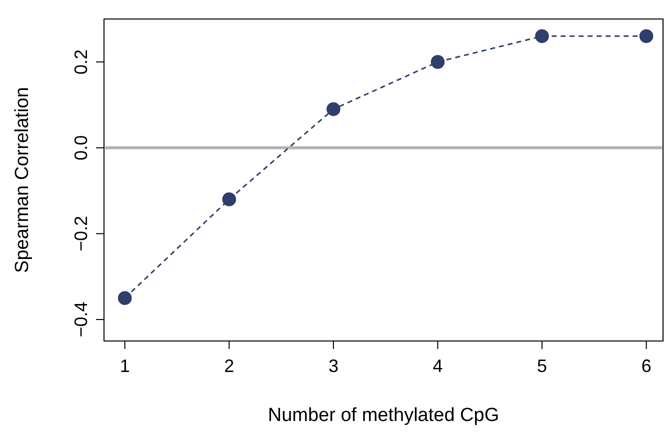 The height and width of the screenshot is (435, 664). Describe the element at coordinates (646, 366) in the screenshot. I see `x-tick-label: 6` at that location.